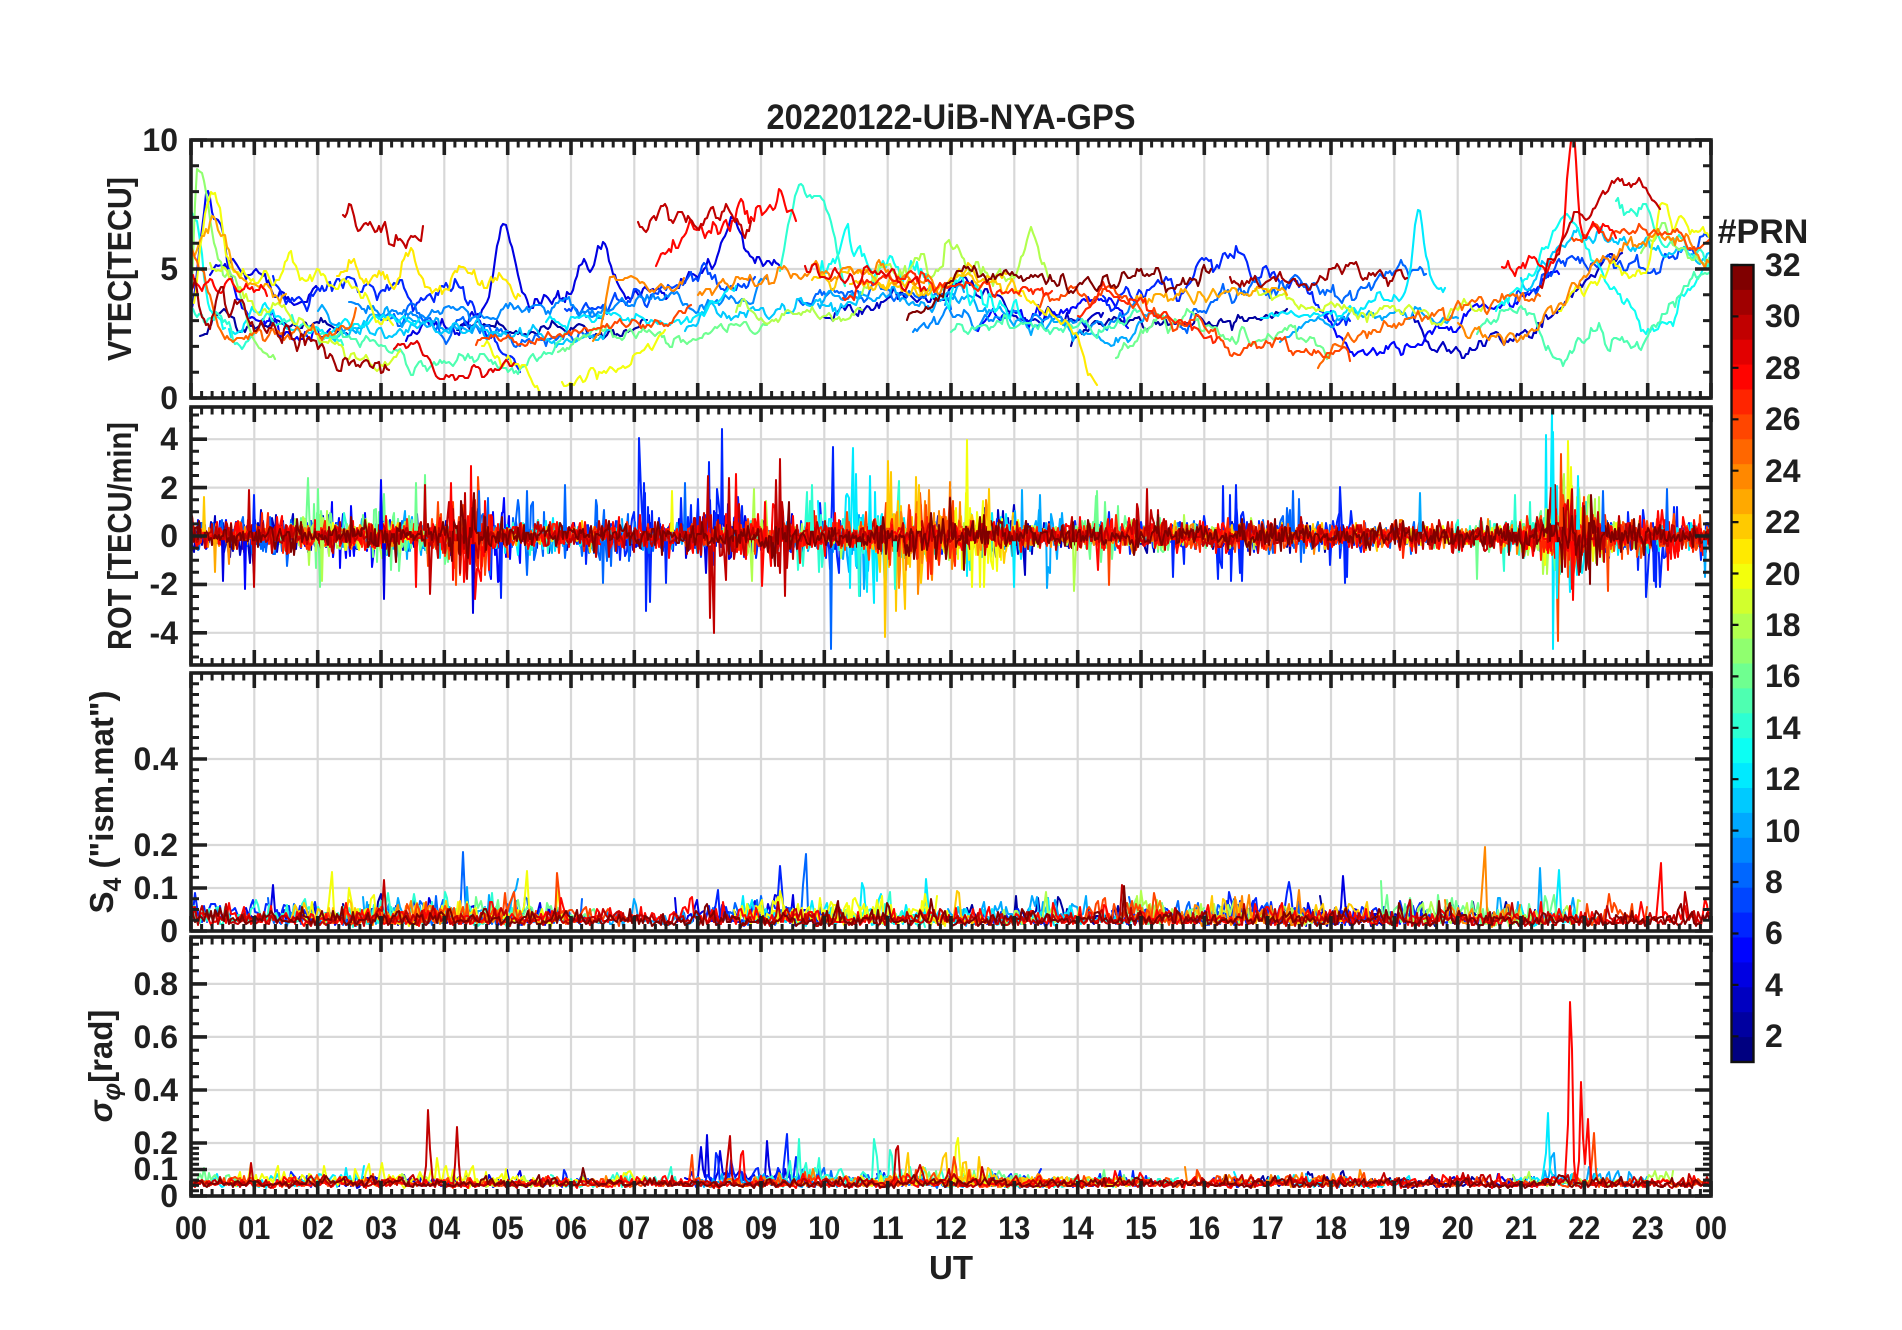 The height and width of the screenshot is (1330, 1902). What do you see at coordinates (156, 984) in the screenshot?
I see `svg-text: 0.8` at bounding box center [156, 984].